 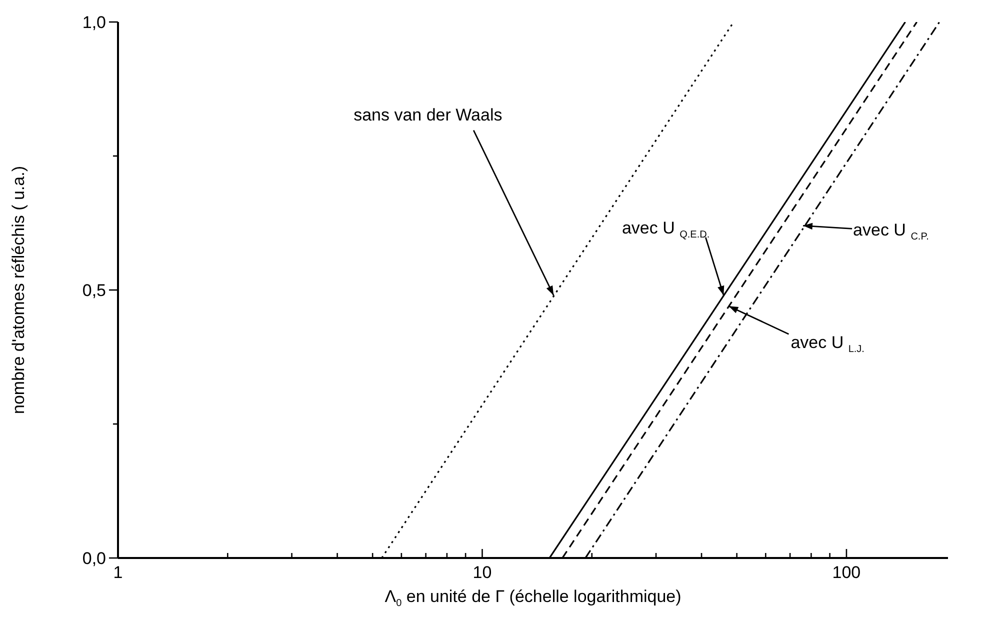 What do you see at coordinates (891, 231) in the screenshot?
I see `annotation: avec U $_{C.P.}$` at bounding box center [891, 231].